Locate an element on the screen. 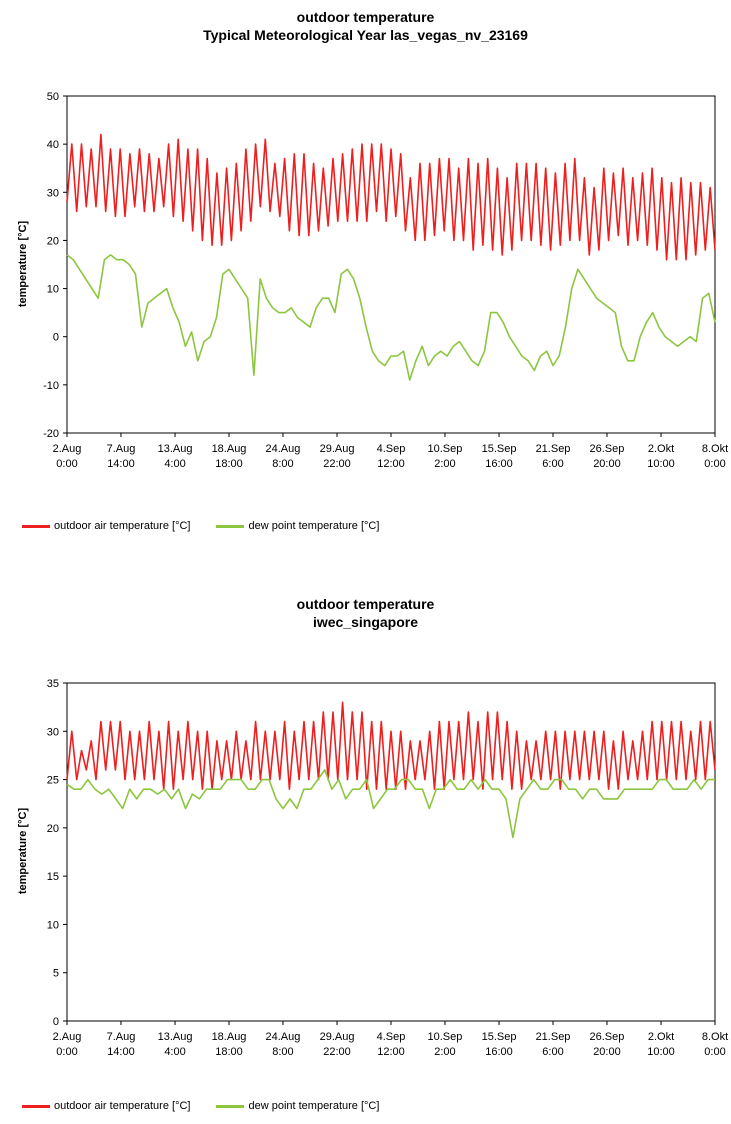 The width and height of the screenshot is (731, 1124). chart-subtitle: iwec_singapore is located at coordinates (365, 622).